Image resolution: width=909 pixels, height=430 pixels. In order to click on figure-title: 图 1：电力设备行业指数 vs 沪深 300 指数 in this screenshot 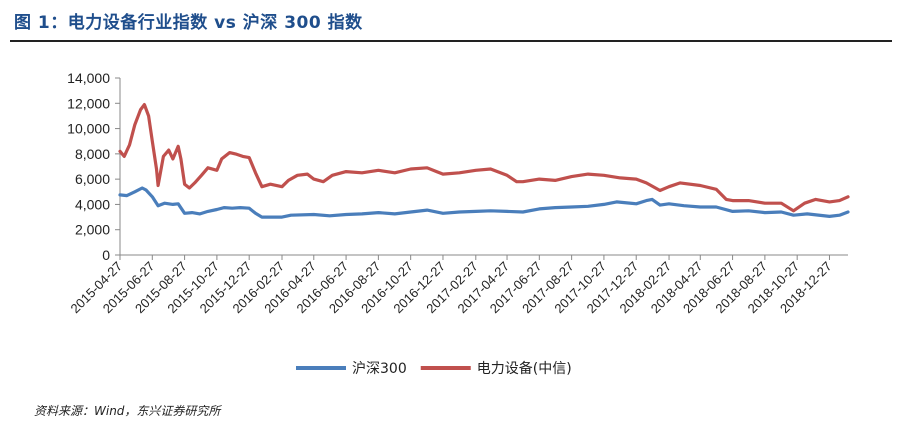, I will do `click(188, 23)`.